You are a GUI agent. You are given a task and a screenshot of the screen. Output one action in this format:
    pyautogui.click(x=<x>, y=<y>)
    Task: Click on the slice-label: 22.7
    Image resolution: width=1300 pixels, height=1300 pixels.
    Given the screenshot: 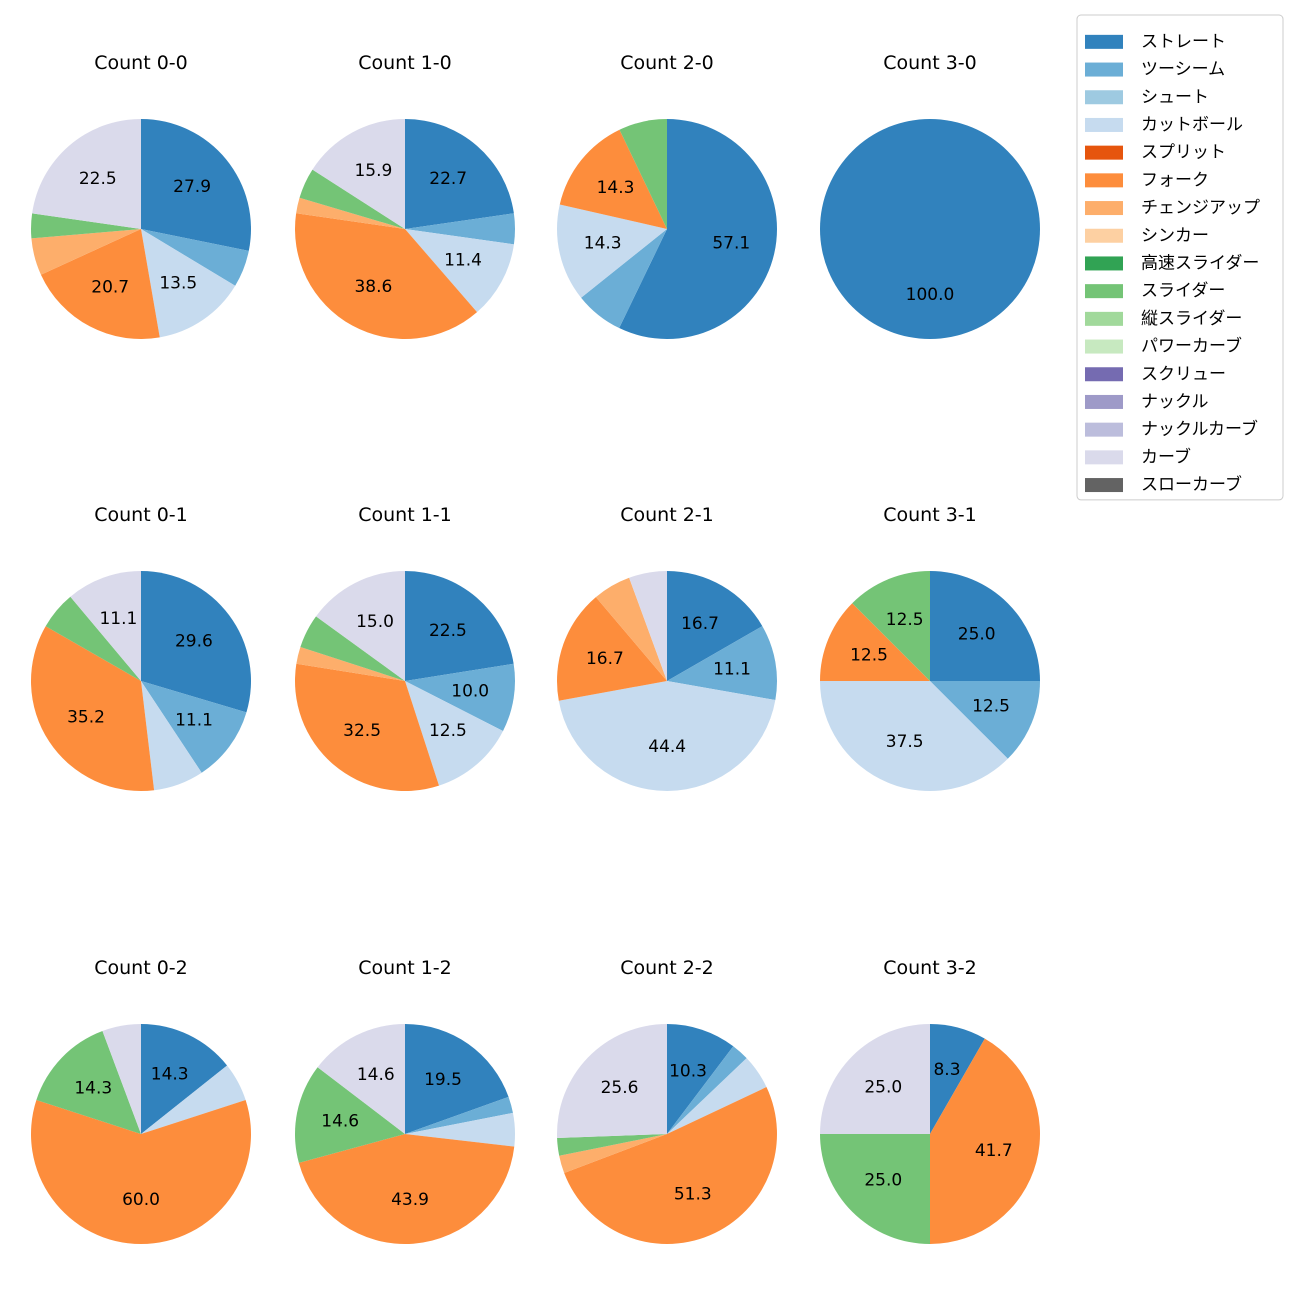 What is the action you would take?
    pyautogui.click(x=448, y=179)
    